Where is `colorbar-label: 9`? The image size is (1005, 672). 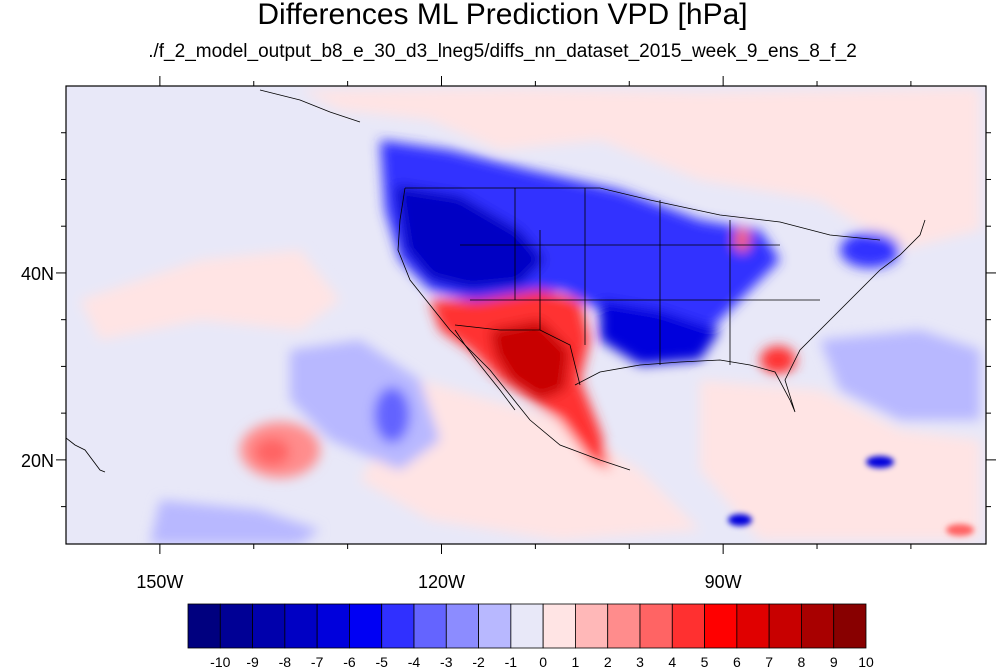 colorbar-label: 9 is located at coordinates (834, 662).